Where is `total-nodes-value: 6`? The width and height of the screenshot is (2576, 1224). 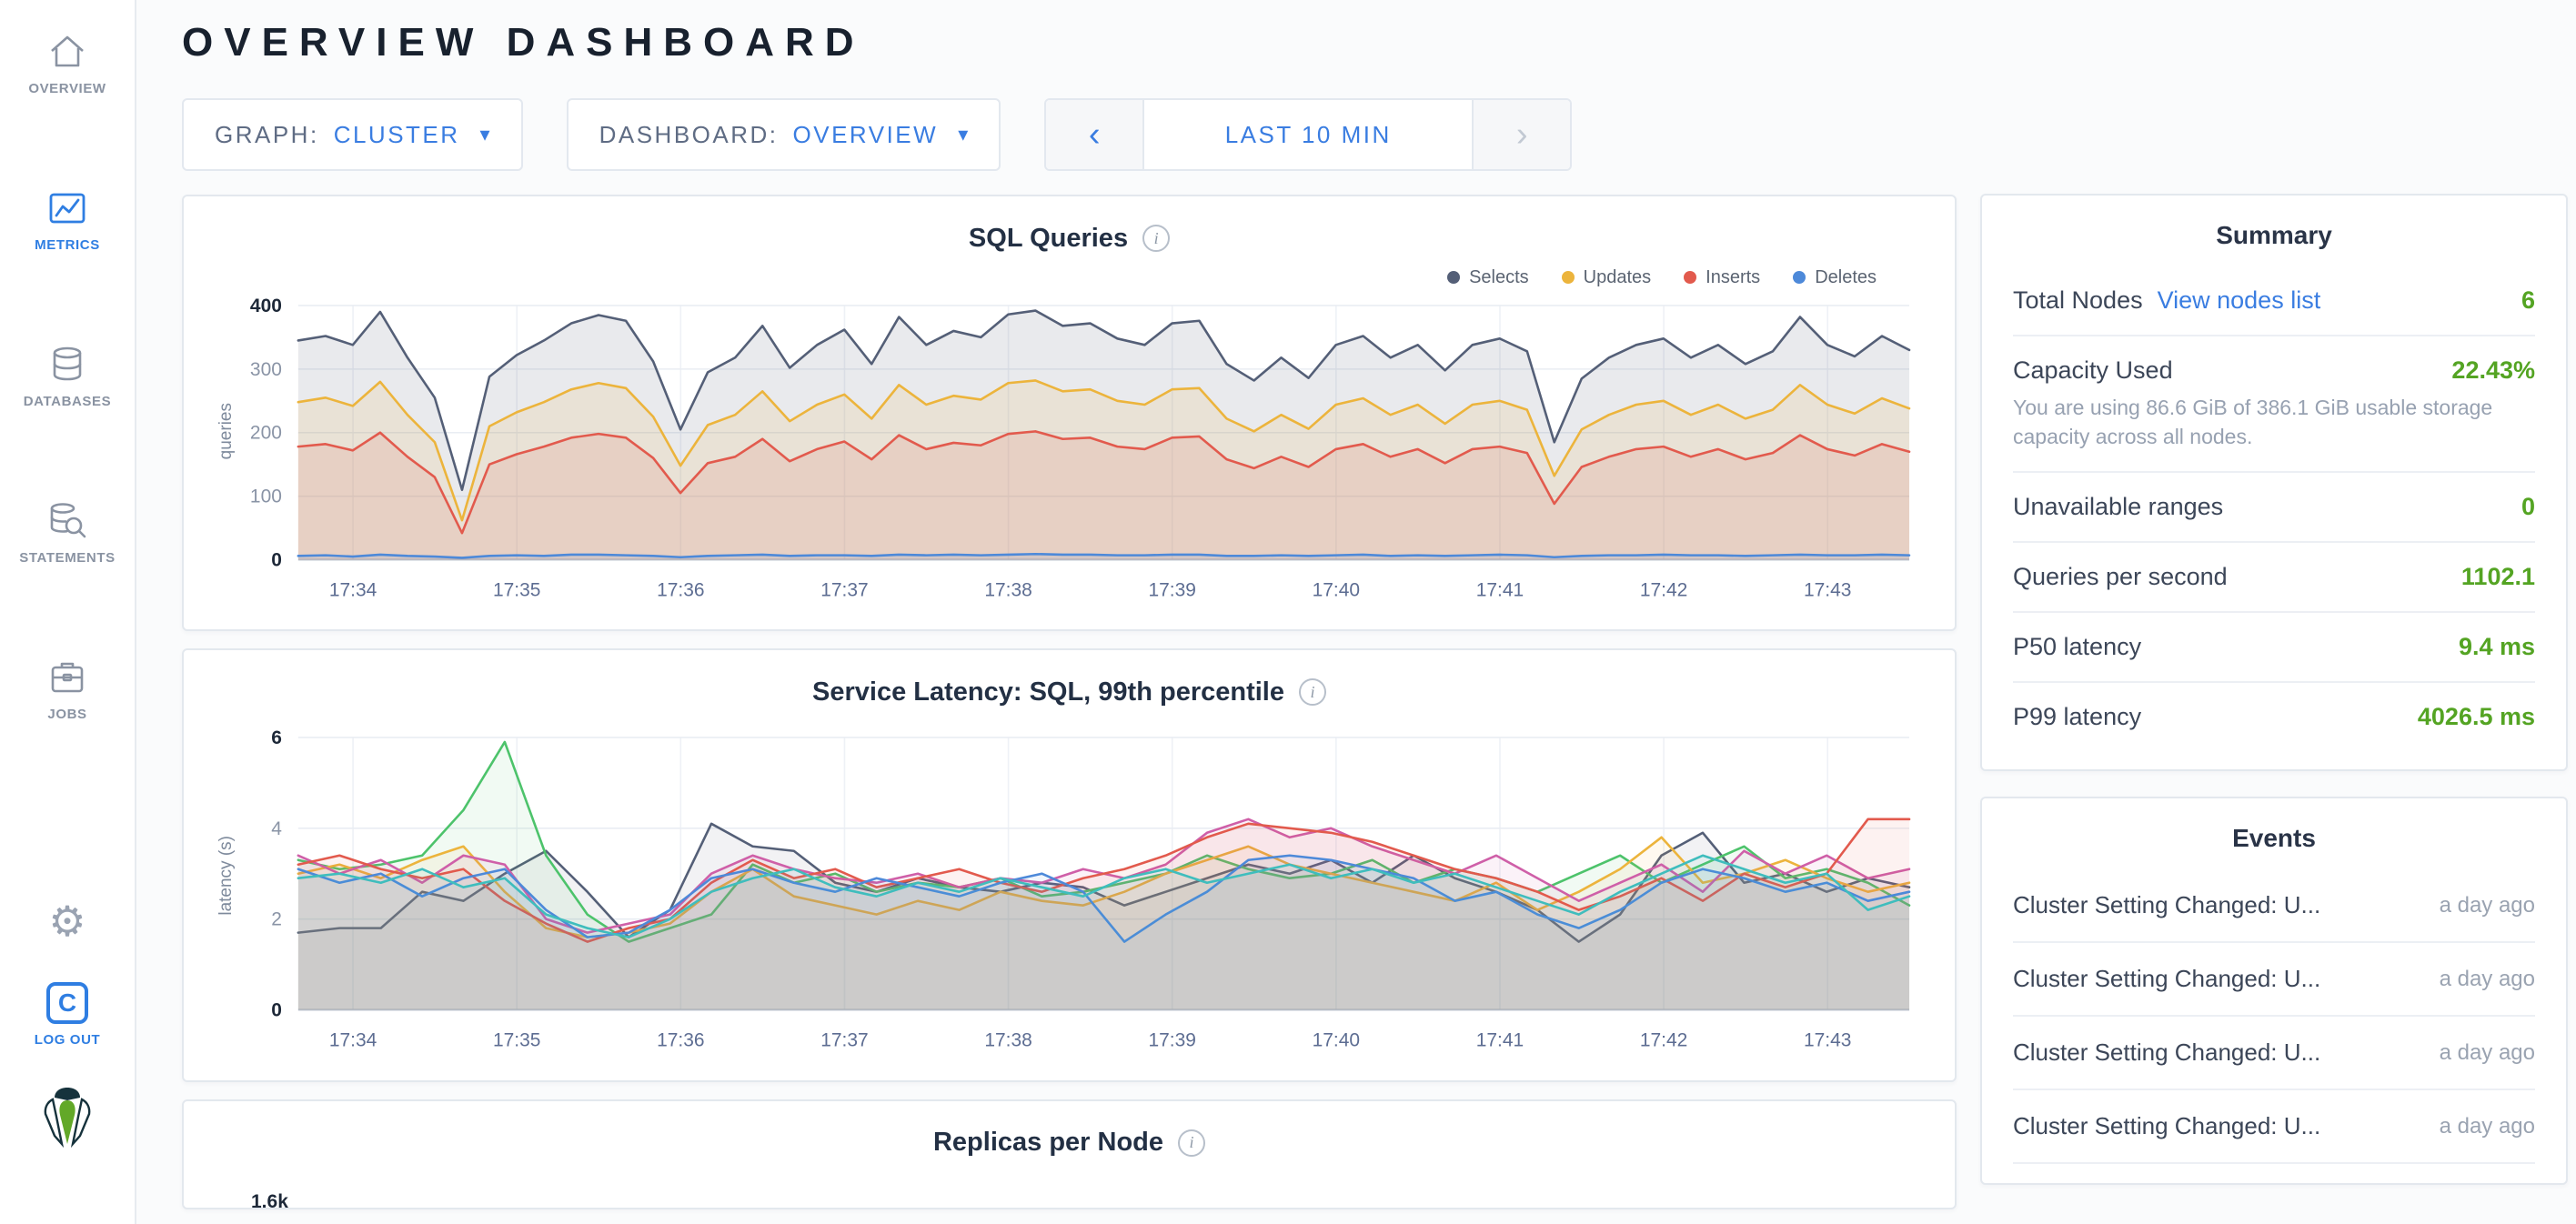 total-nodes-value: 6 is located at coordinates (2528, 300).